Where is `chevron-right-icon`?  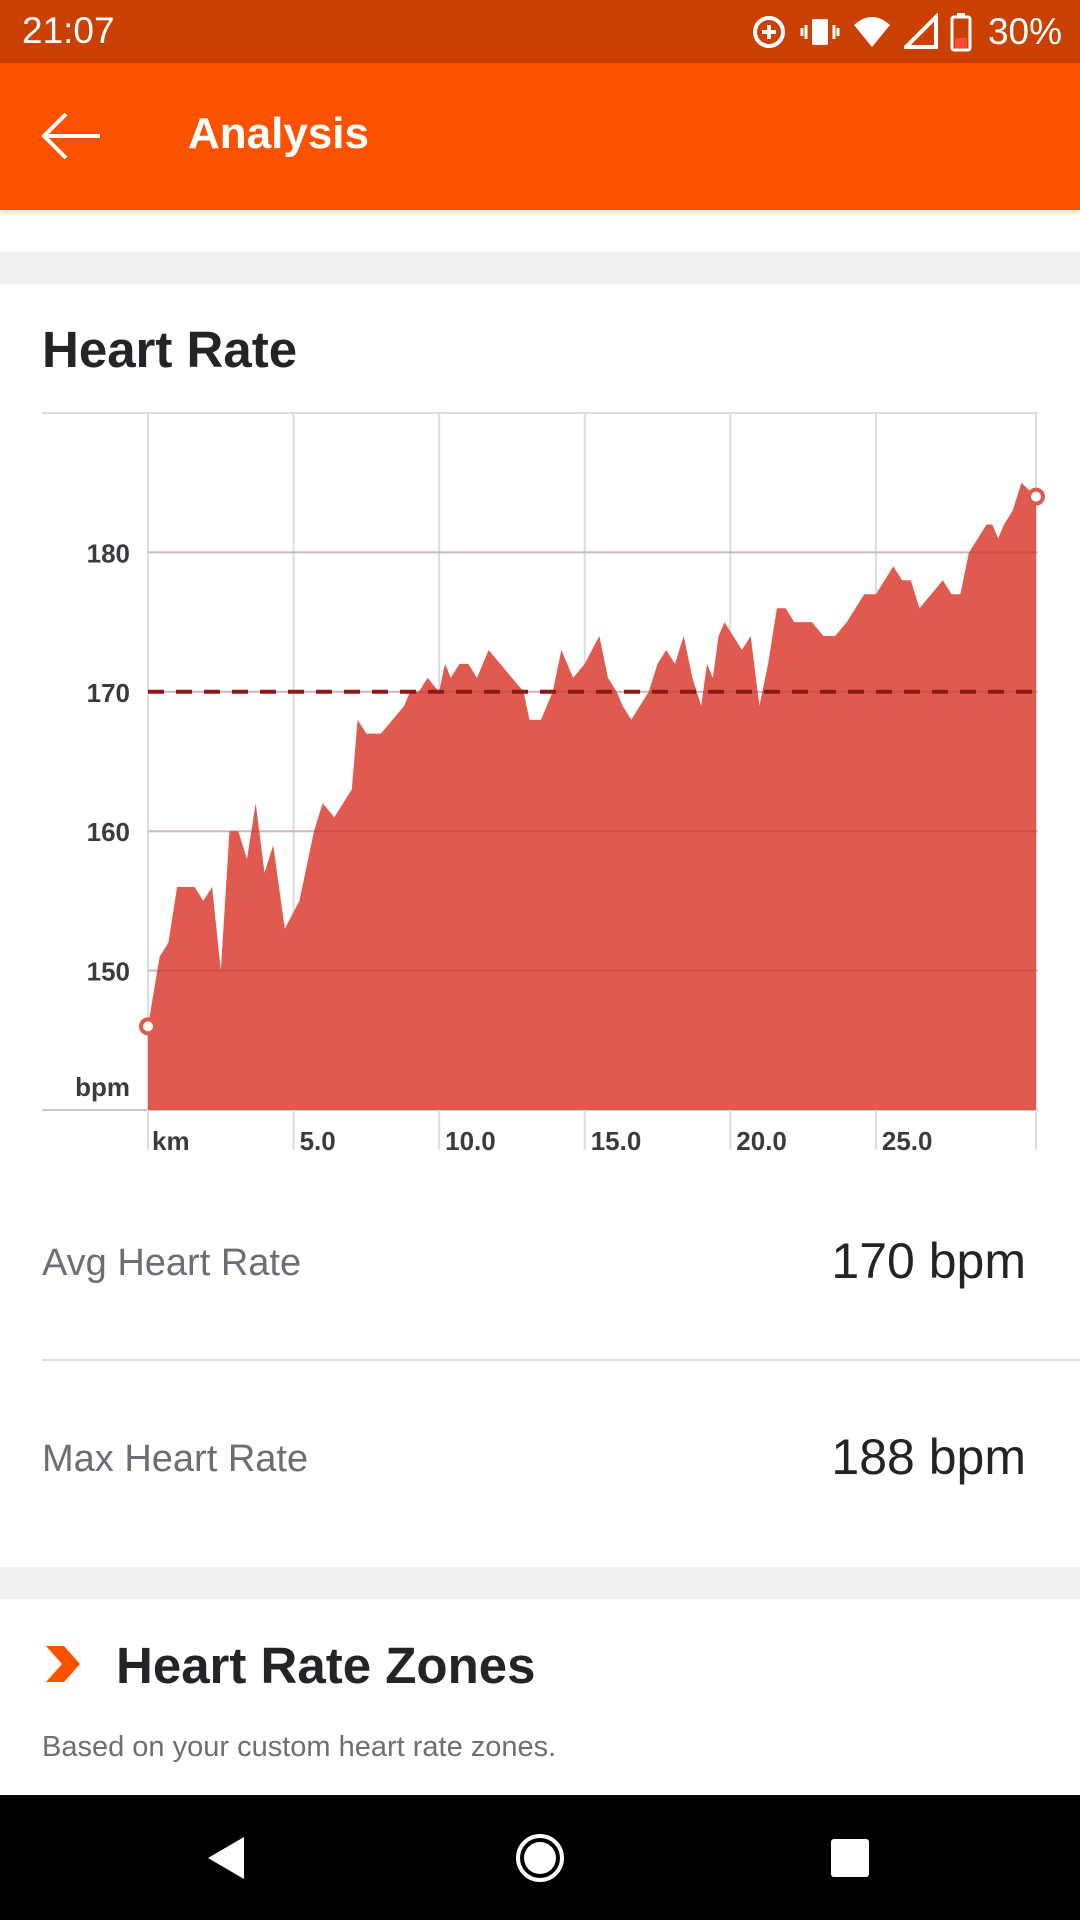
chevron-right-icon is located at coordinates (63, 1664).